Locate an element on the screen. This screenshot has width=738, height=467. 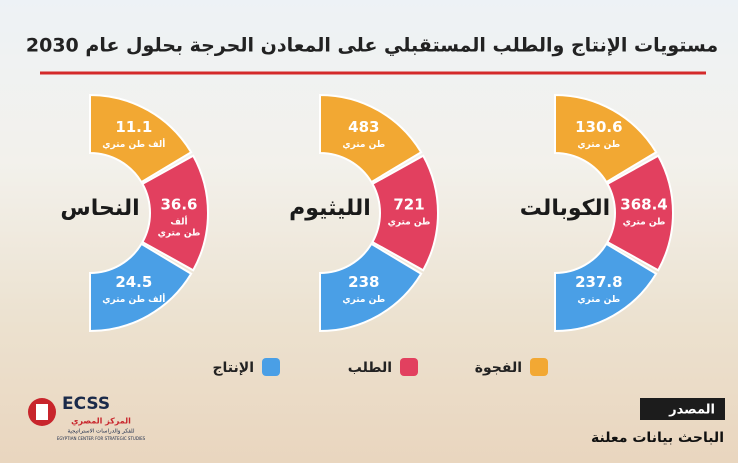
segment-value: 36.6 is located at coordinates (178, 205).